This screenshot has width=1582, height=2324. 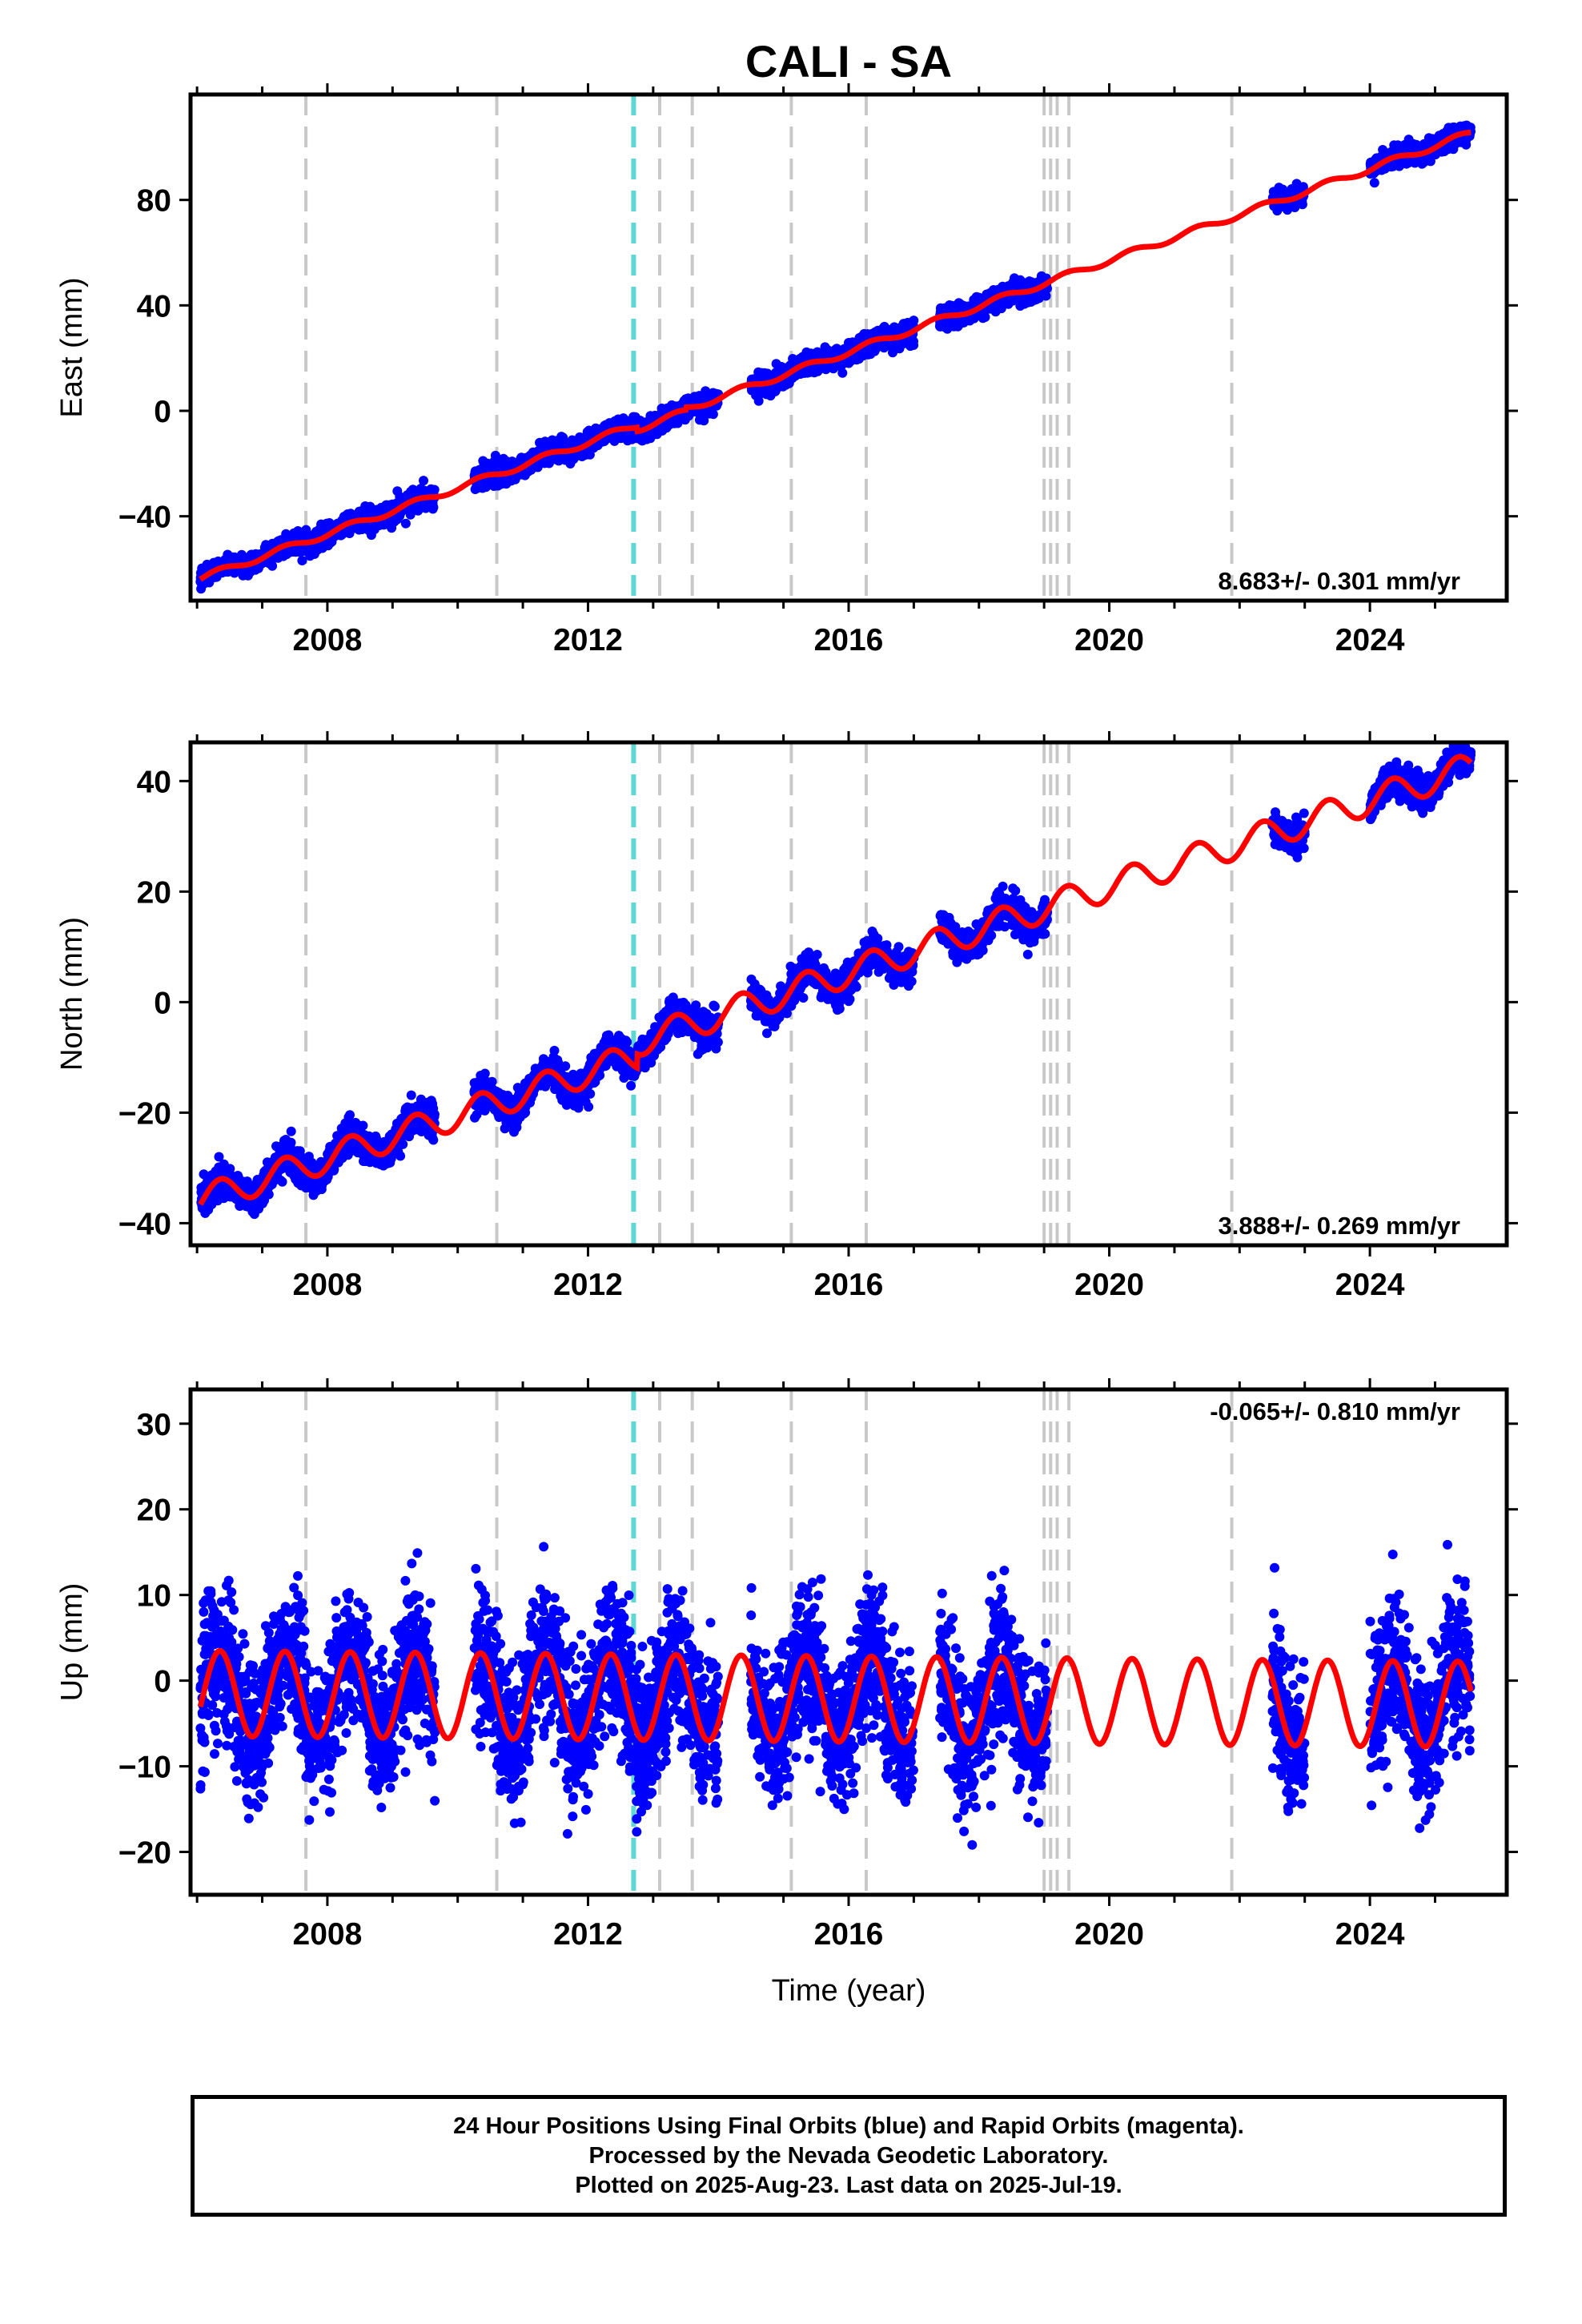 I want to click on x-tick-label: 2008, so click(x=328, y=640).